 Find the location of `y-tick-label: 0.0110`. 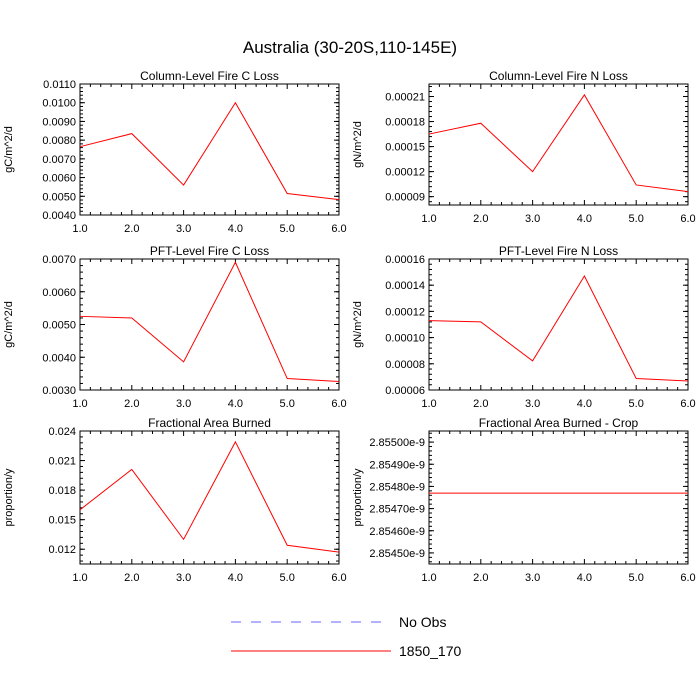

y-tick-label: 0.0110 is located at coordinates (59, 85).